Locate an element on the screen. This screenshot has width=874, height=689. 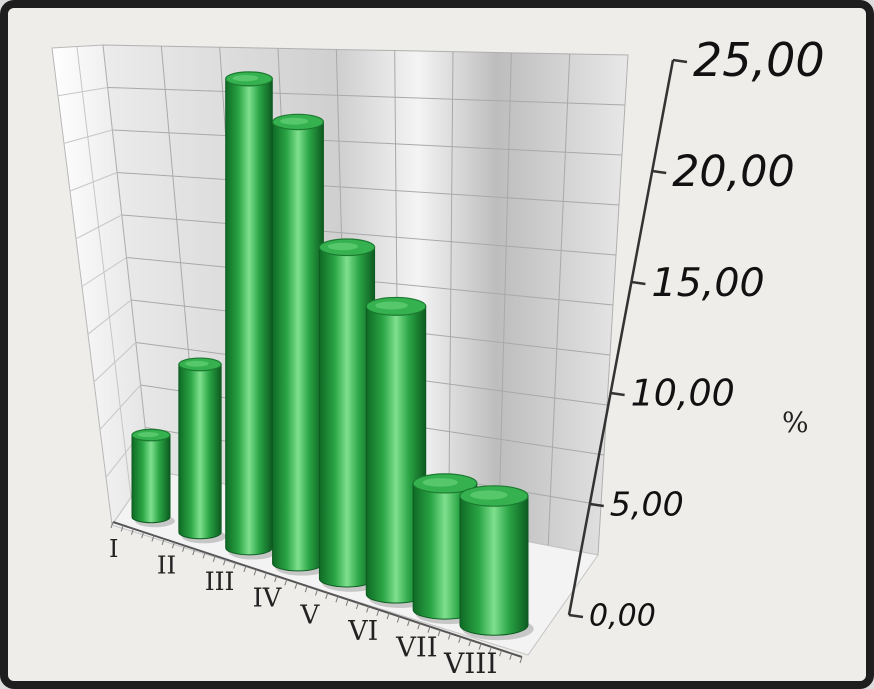
bar-VIII is located at coordinates (496, 563).